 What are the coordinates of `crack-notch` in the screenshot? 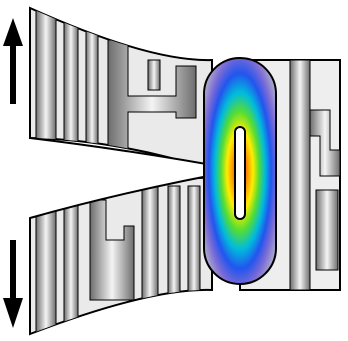 It's located at (135, 178).